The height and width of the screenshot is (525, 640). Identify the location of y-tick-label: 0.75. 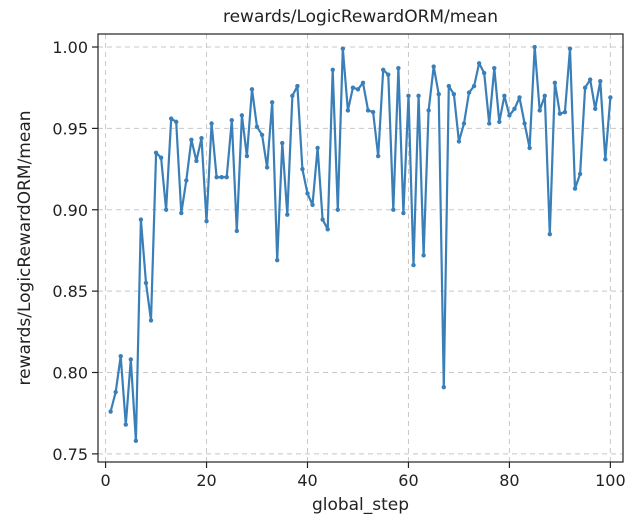
(70, 454).